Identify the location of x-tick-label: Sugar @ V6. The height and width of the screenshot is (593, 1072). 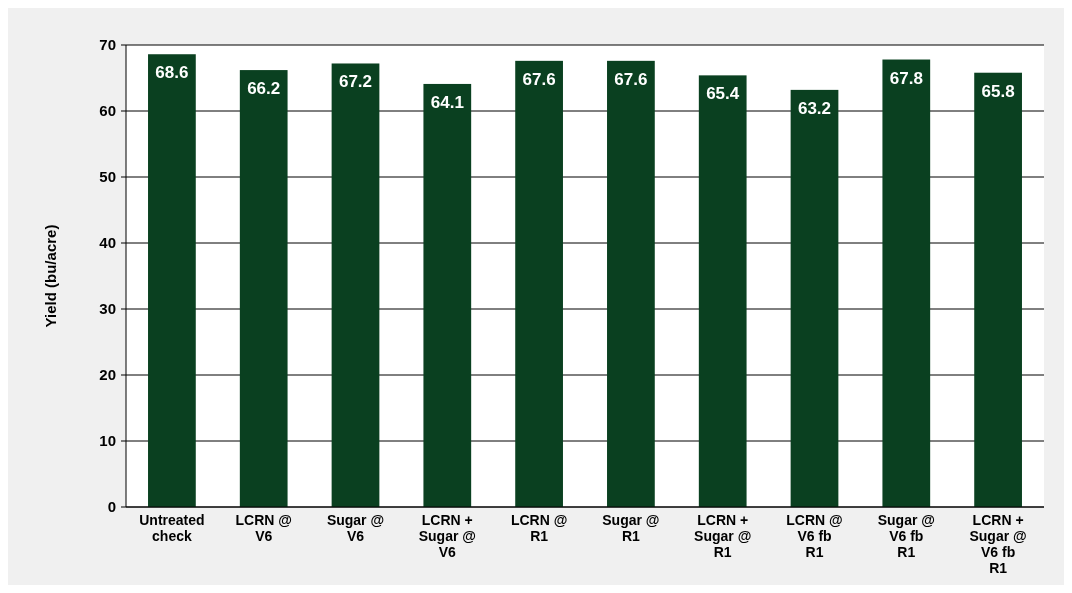
(355, 528).